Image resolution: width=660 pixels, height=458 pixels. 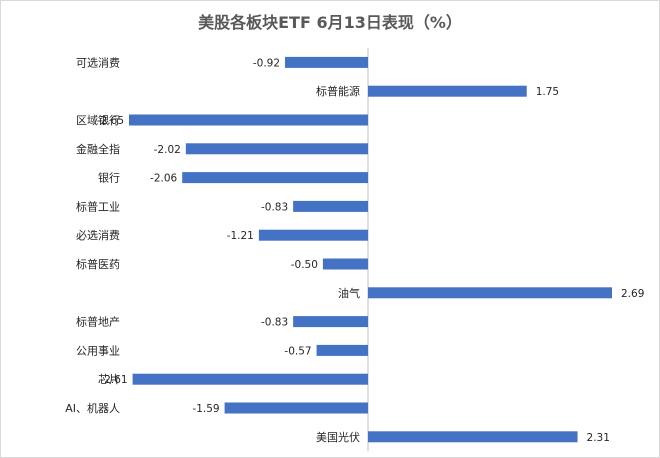 I want to click on category-label: 美国光伏, so click(x=338, y=437).